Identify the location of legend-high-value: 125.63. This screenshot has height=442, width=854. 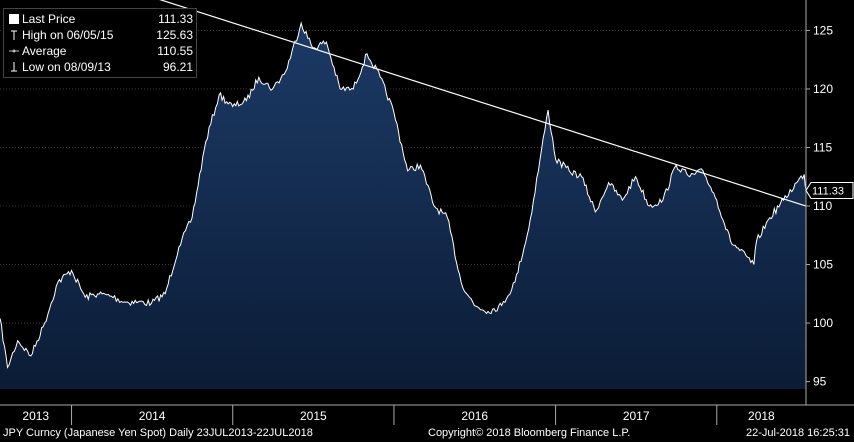
(174, 35).